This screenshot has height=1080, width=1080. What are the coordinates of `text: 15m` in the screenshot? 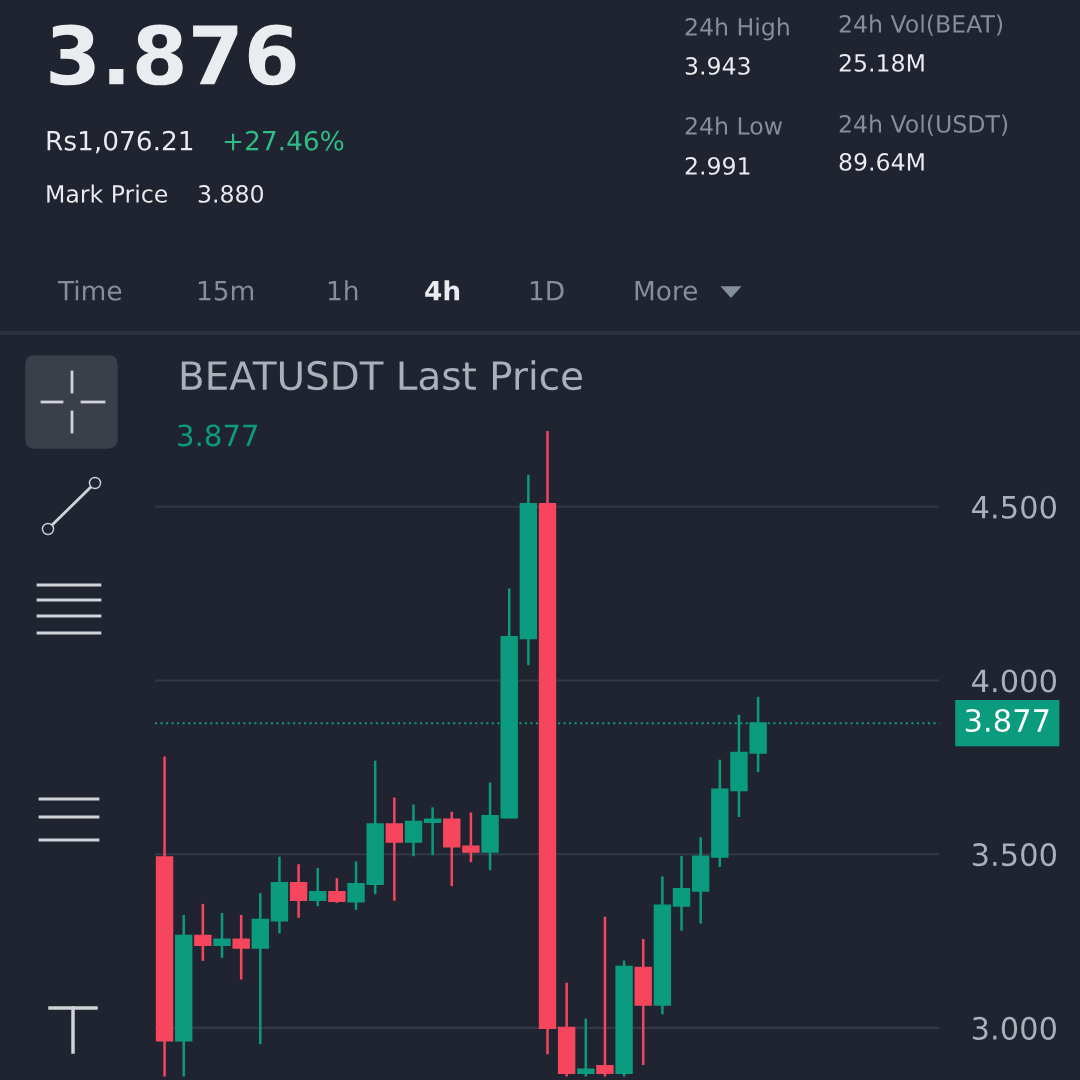 It's located at (226, 291).